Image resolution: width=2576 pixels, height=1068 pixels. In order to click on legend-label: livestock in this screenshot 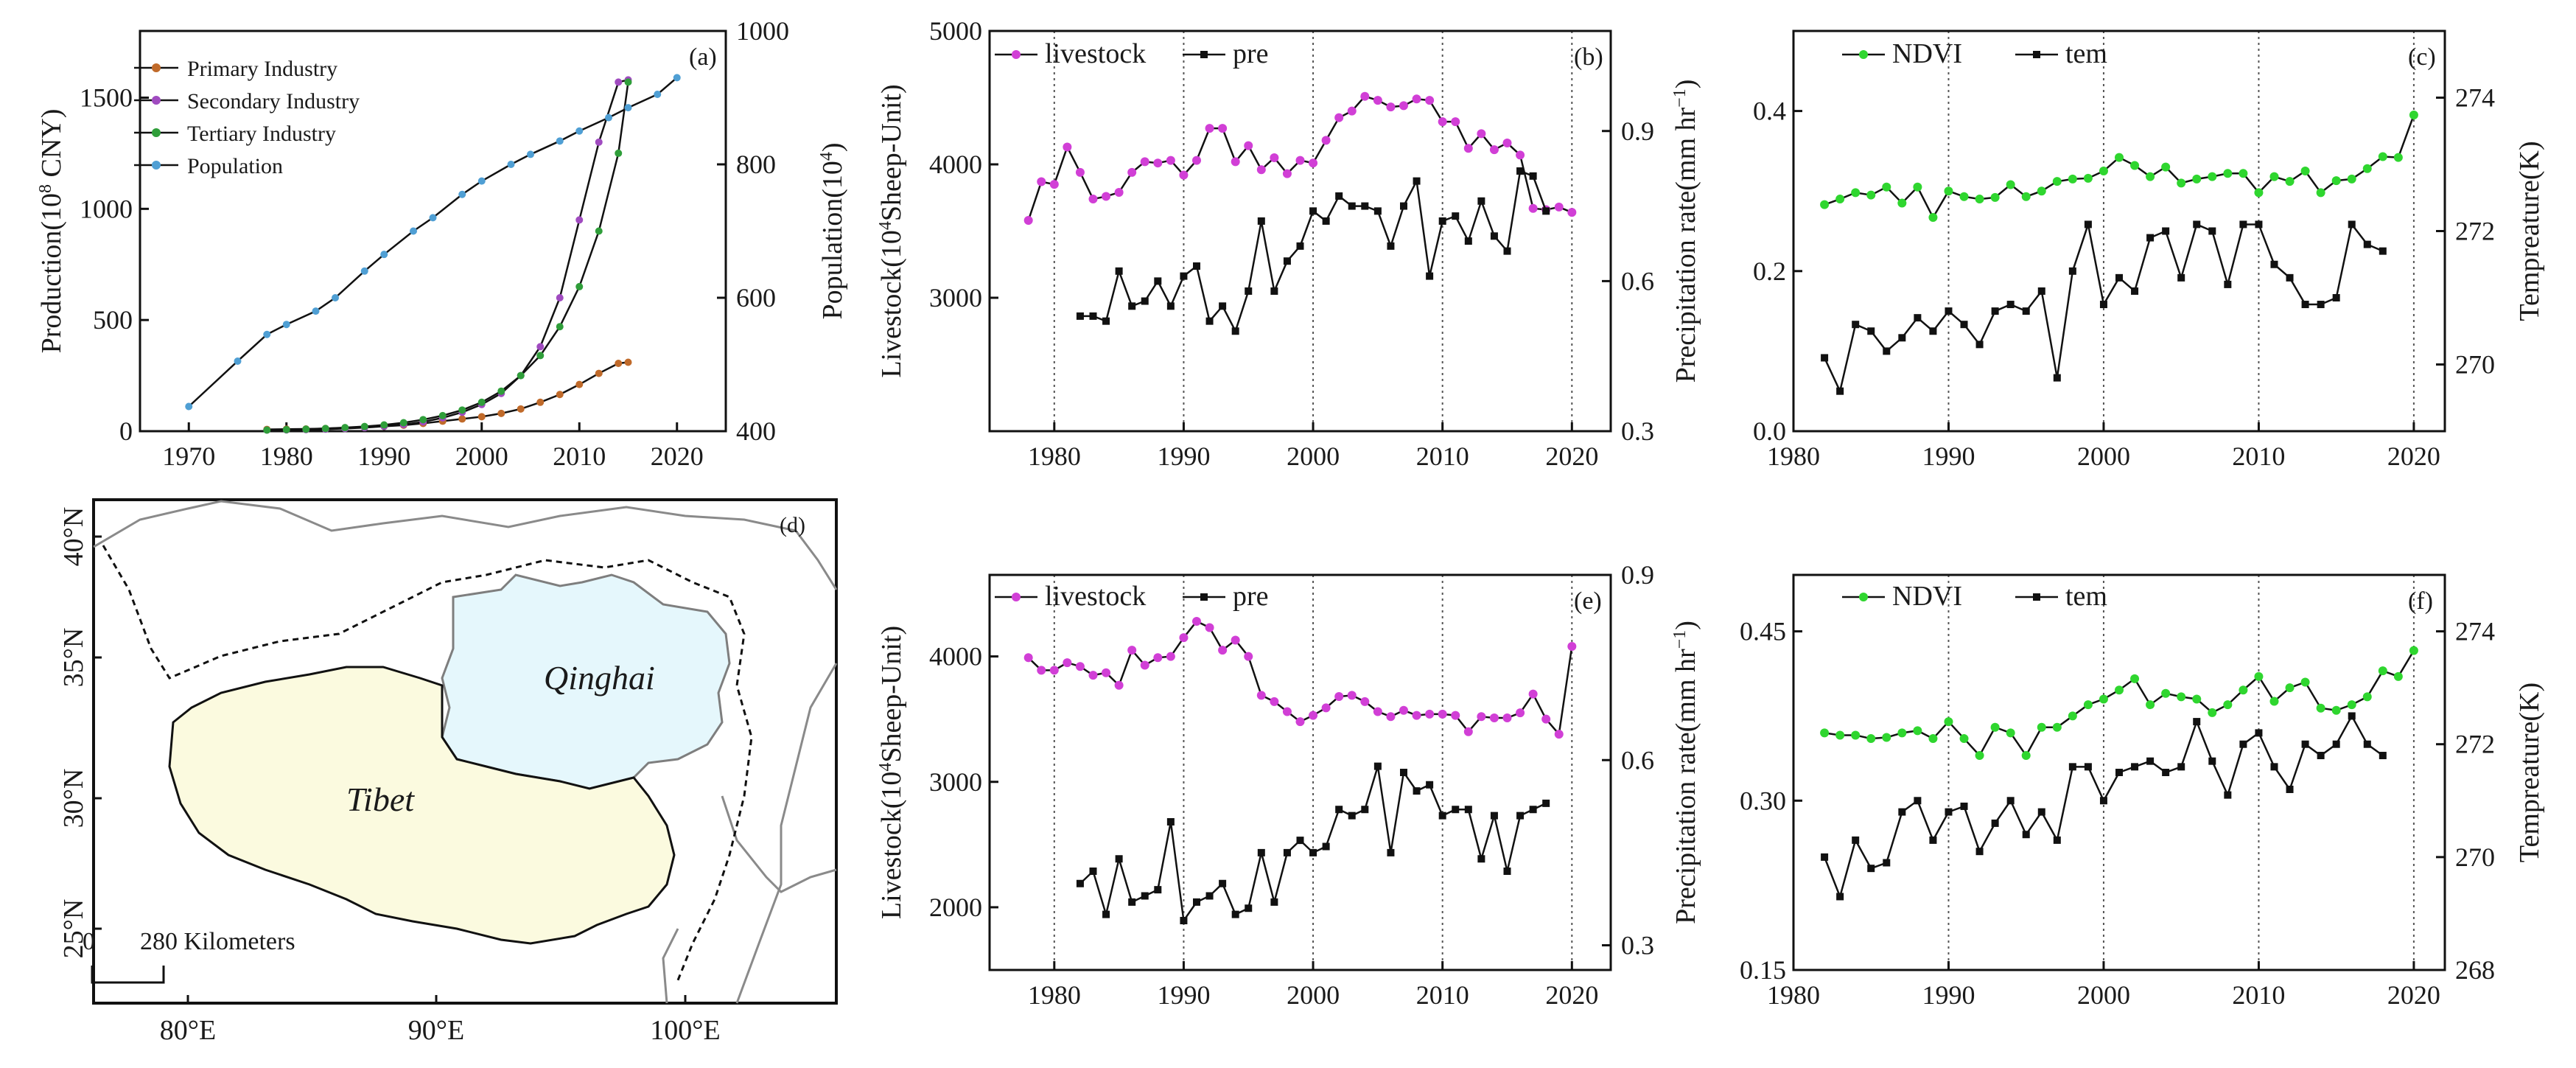, I will do `click(1095, 596)`.